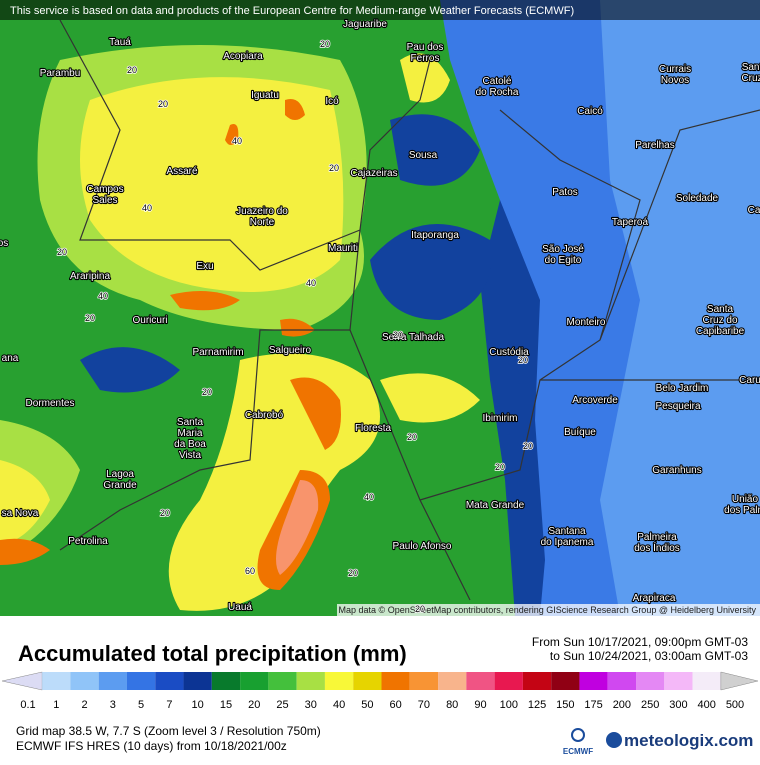 Image resolution: width=760 pixels, height=765 pixels. I want to click on navy-patch, so click(431, 272).